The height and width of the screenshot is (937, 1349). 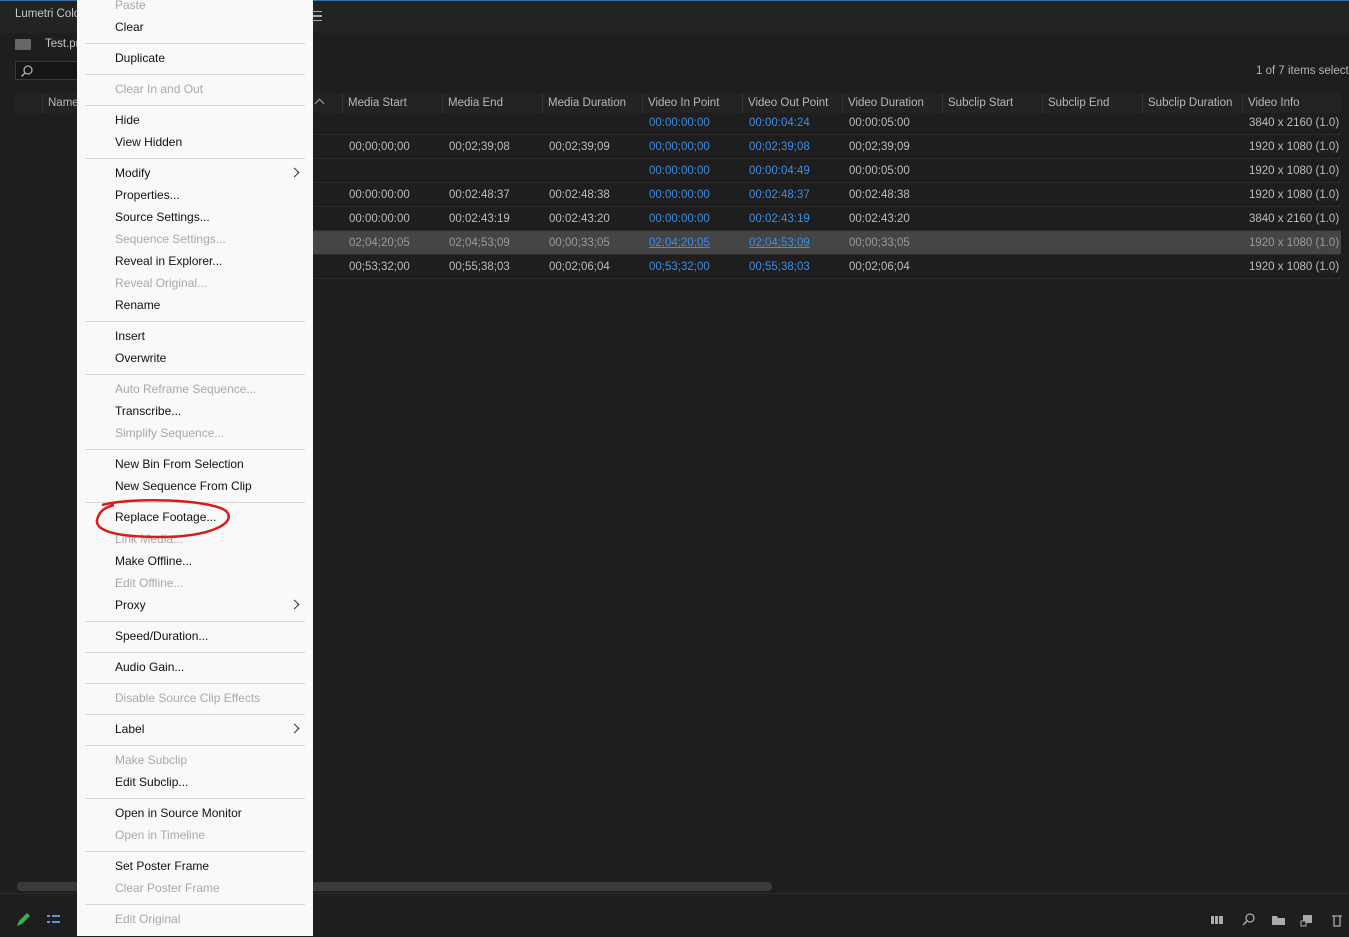 What do you see at coordinates (129, 27) in the screenshot?
I see `menu-item: Clear` at bounding box center [129, 27].